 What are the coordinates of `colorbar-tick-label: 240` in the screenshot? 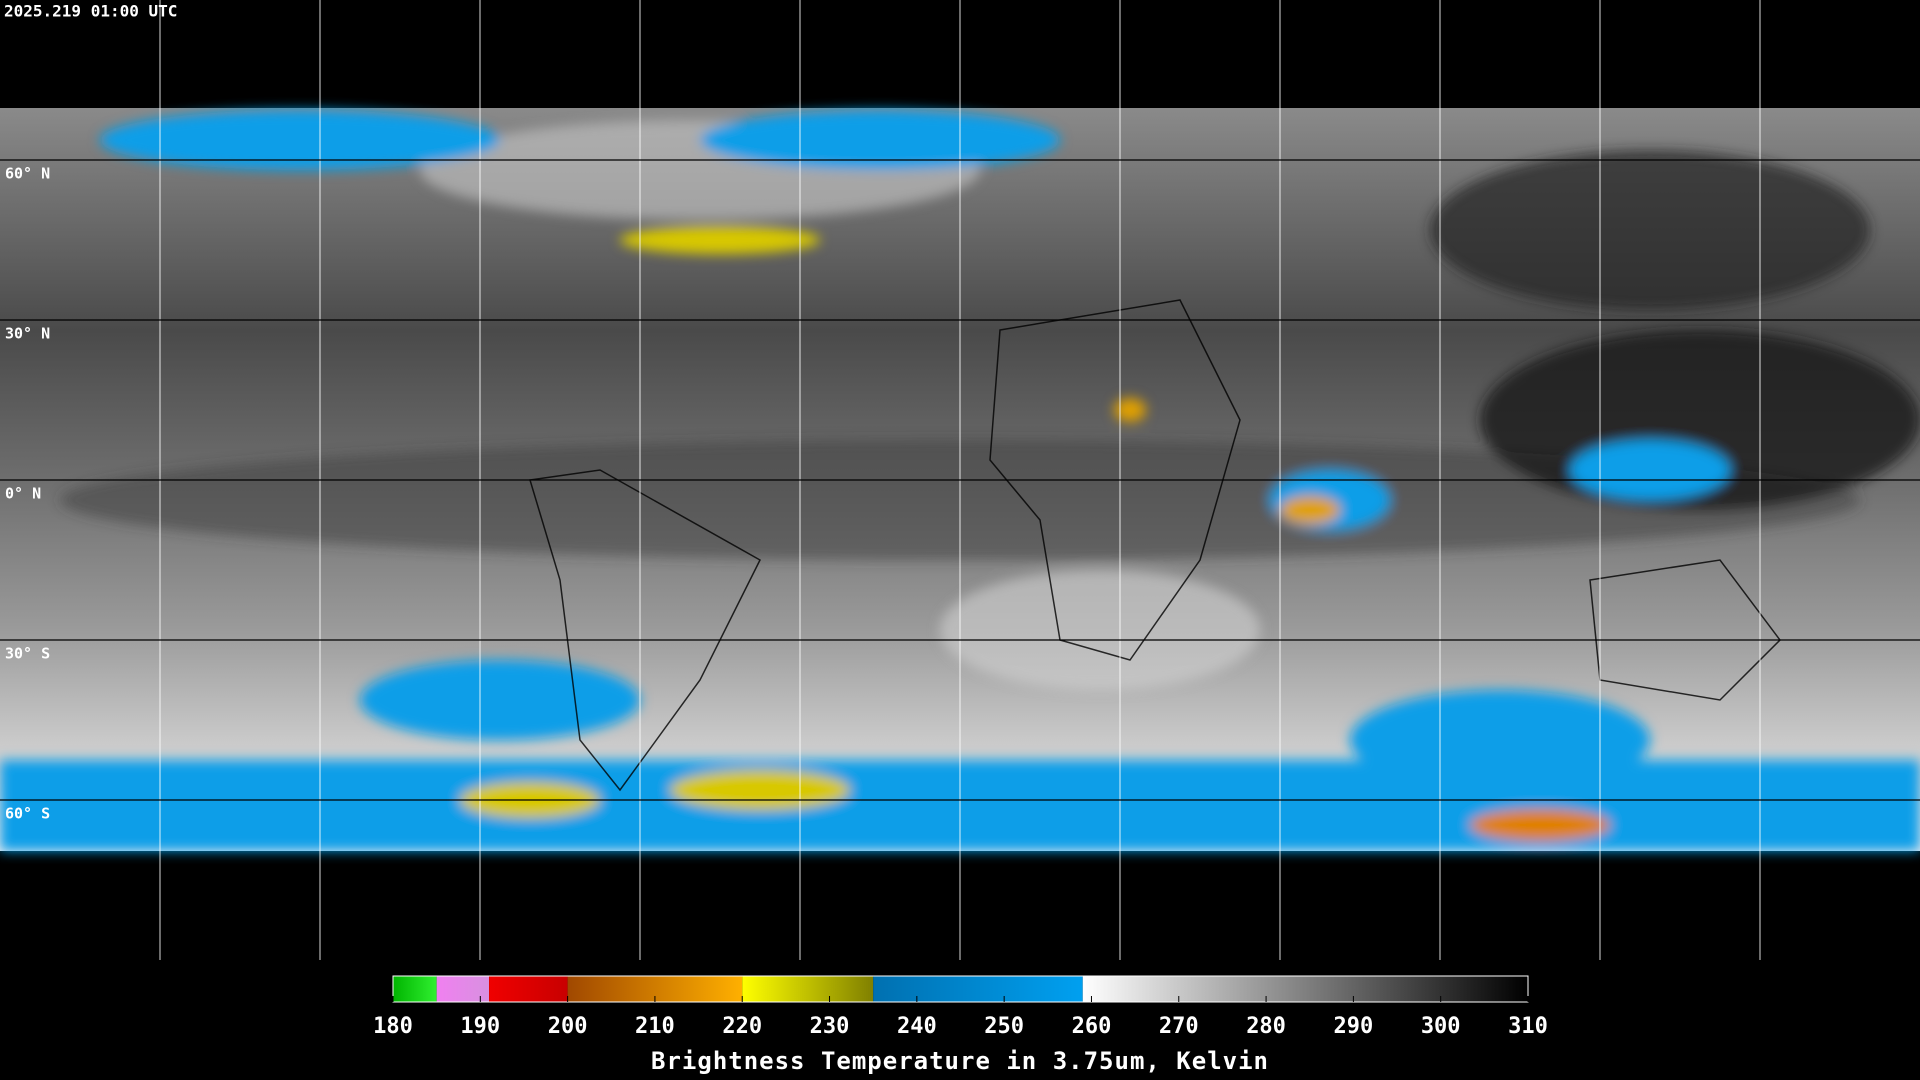 It's located at (917, 1026).